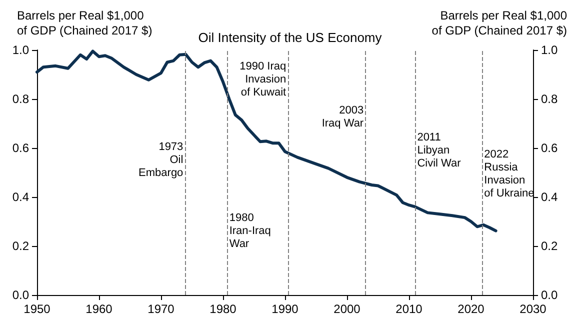 The width and height of the screenshot is (580, 330). I want to click on y2-tick-label: 0.8, so click(549, 99).